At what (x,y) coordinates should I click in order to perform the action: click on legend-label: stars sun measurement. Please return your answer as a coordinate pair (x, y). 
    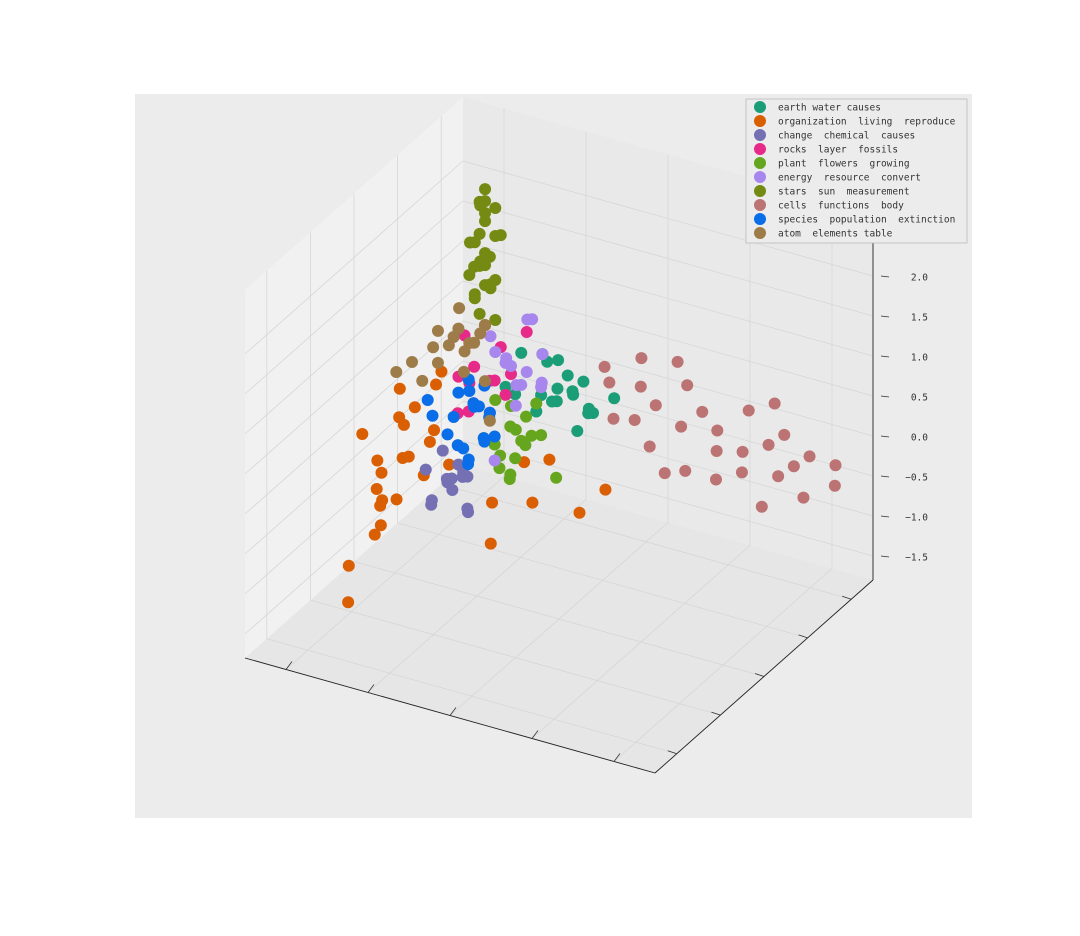
    Looking at the image, I should click on (844, 192).